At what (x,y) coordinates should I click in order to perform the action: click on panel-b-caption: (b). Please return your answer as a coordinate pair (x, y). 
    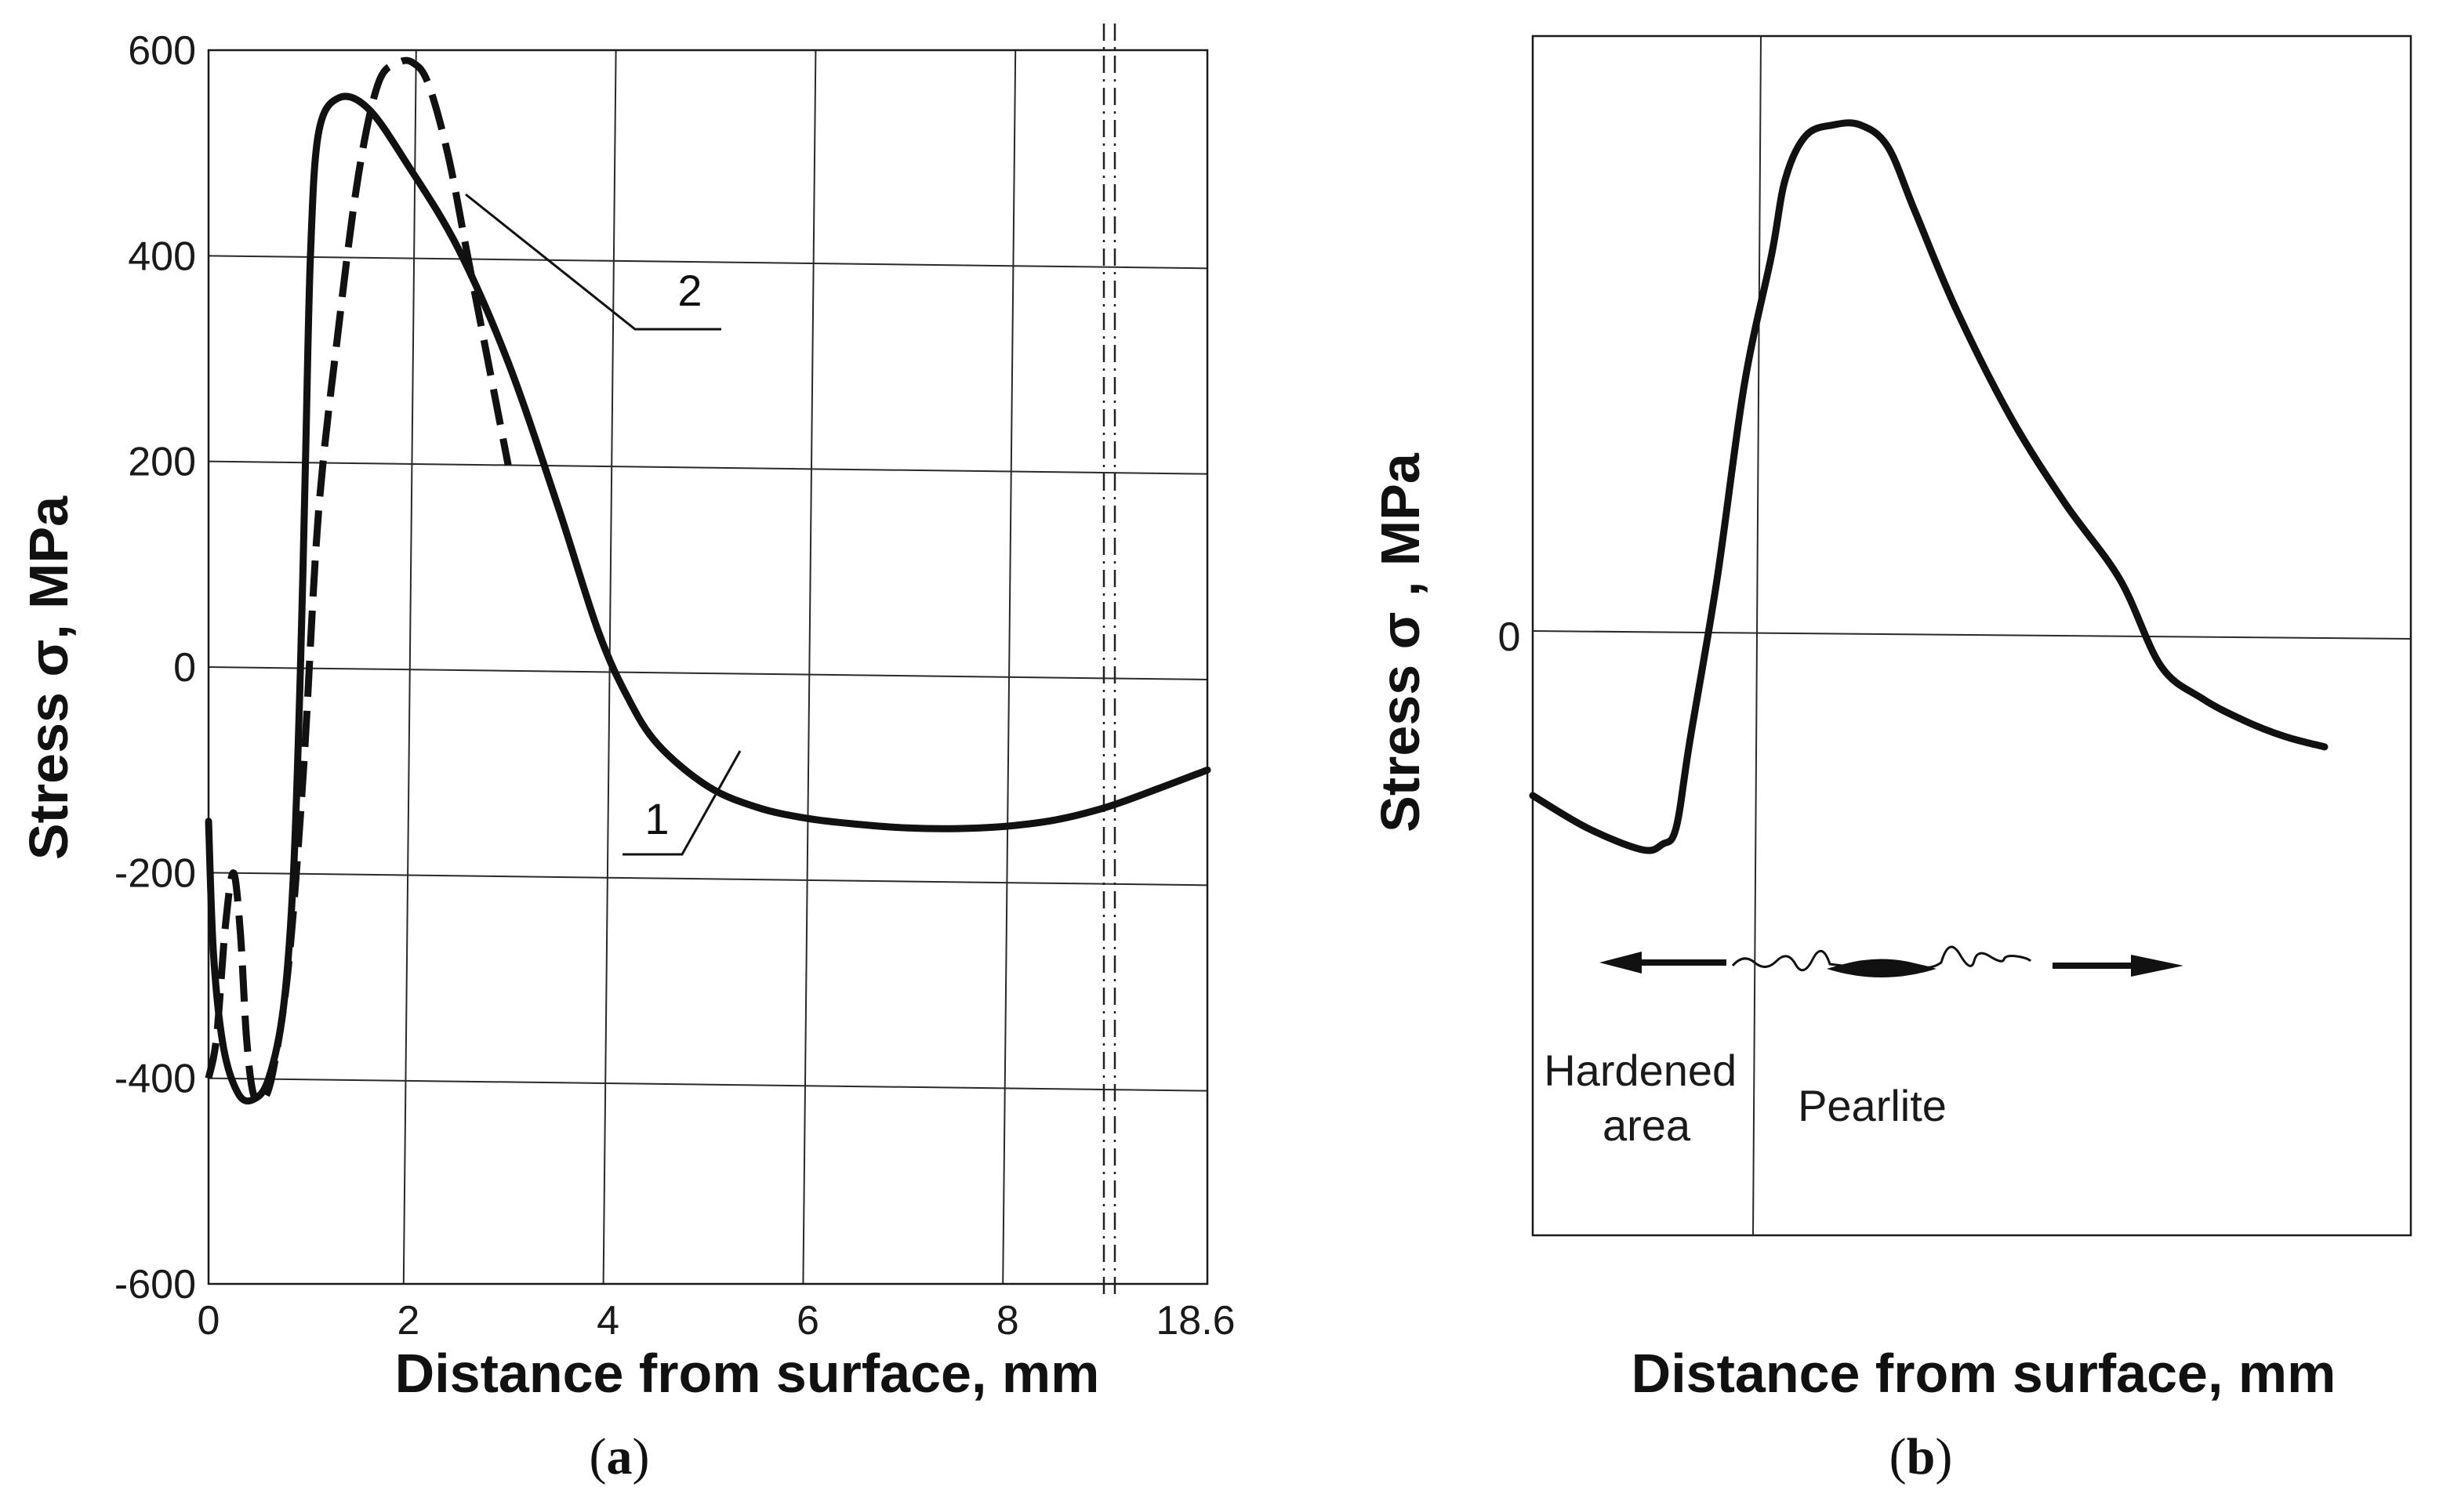
    Looking at the image, I should click on (1921, 1456).